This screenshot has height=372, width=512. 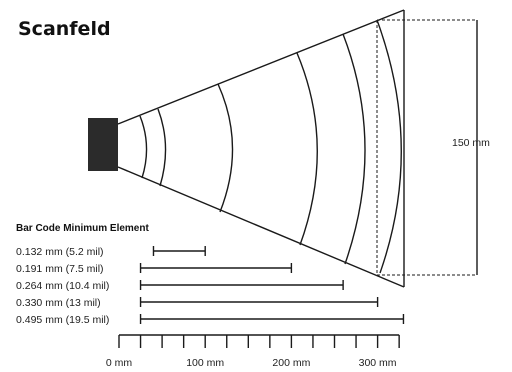 What do you see at coordinates (64, 29) in the screenshot?
I see `diagram-title: Scanfeld` at bounding box center [64, 29].